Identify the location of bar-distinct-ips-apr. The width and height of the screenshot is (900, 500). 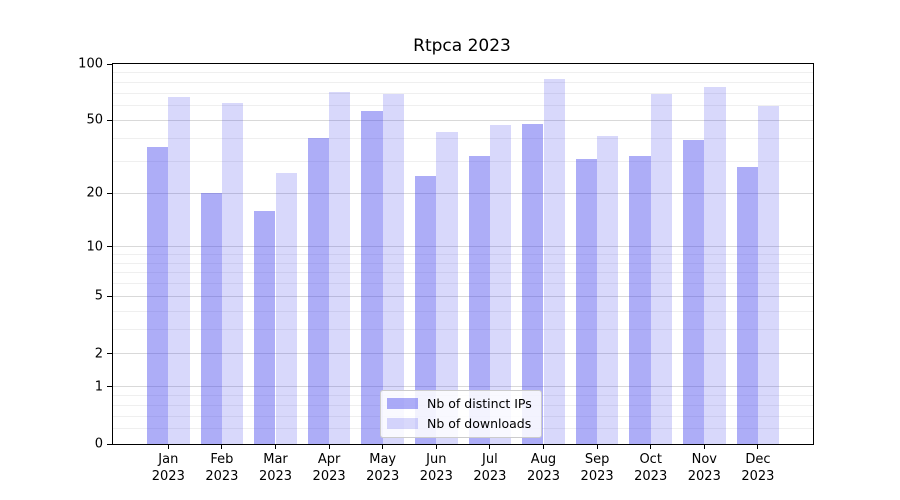
(318, 291).